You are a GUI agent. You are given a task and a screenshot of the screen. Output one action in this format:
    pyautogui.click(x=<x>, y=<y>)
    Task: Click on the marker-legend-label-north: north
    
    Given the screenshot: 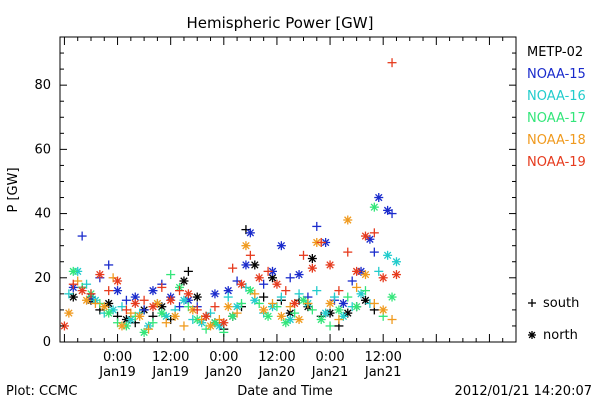 What is the action you would take?
    pyautogui.click(x=560, y=335)
    